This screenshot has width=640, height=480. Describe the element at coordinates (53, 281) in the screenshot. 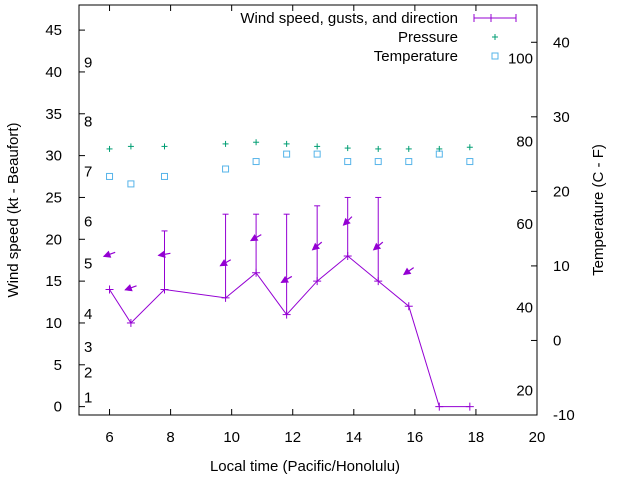

I see `y-left-tick-label: 15` at that location.